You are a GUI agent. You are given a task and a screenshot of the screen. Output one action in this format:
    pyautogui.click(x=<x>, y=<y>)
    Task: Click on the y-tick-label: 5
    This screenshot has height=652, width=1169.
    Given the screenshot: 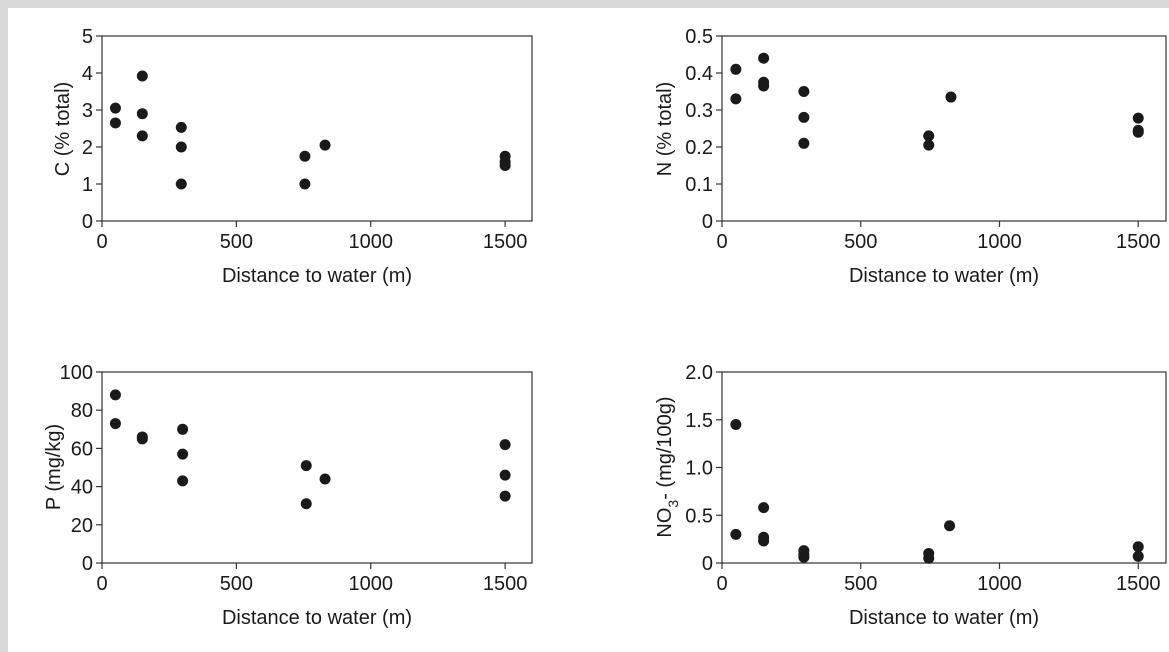 What is the action you would take?
    pyautogui.click(x=87, y=37)
    